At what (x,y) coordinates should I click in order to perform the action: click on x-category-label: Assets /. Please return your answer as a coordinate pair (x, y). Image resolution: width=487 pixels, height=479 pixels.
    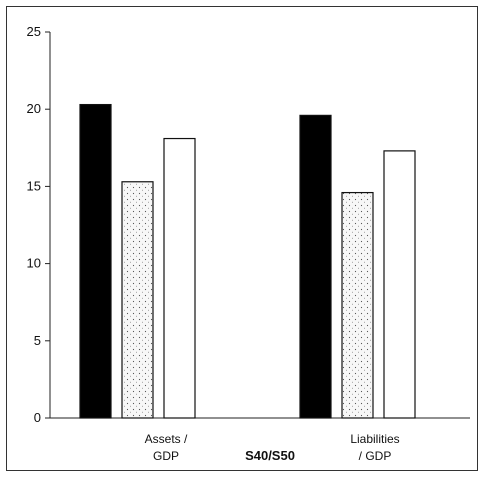
    Looking at the image, I should click on (166, 439).